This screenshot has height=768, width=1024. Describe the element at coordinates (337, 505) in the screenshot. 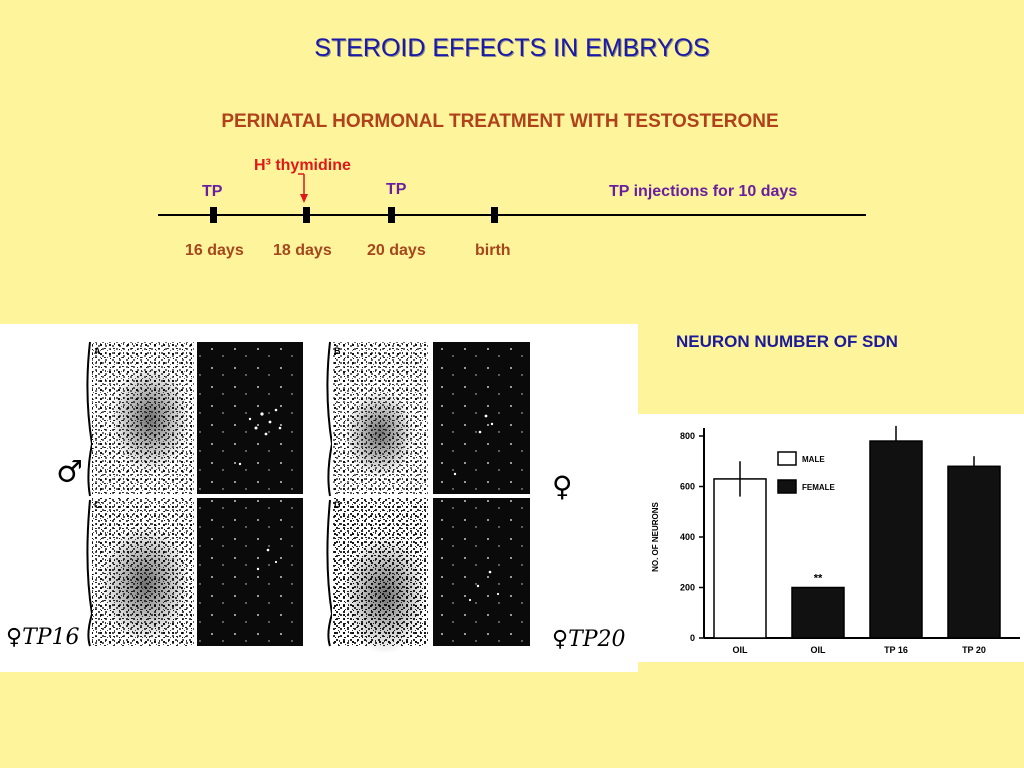

I see `panel-letter-d: D` at that location.